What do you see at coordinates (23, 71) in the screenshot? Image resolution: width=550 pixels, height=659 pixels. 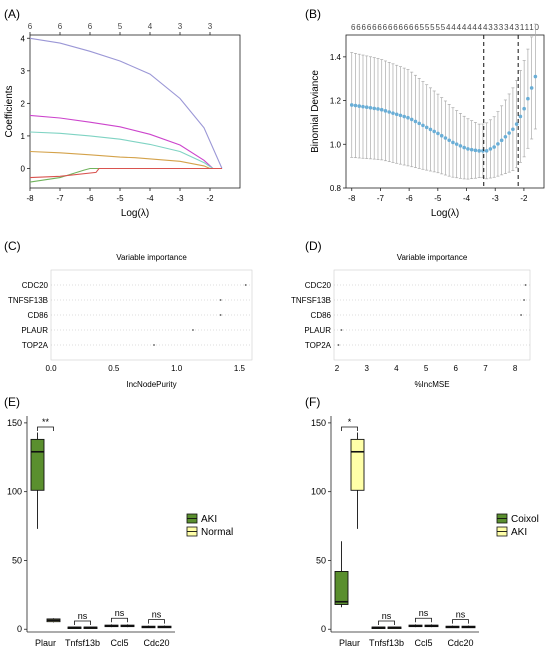 I see `y-tick-label: 3` at bounding box center [23, 71].